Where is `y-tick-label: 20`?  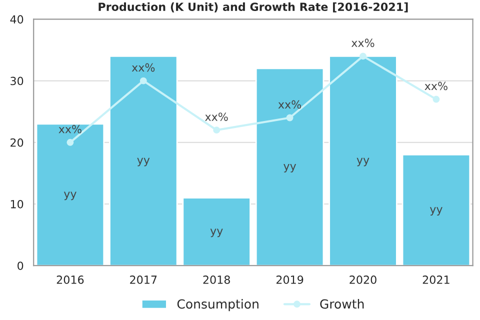
y-tick-label: 20 is located at coordinates (17, 142).